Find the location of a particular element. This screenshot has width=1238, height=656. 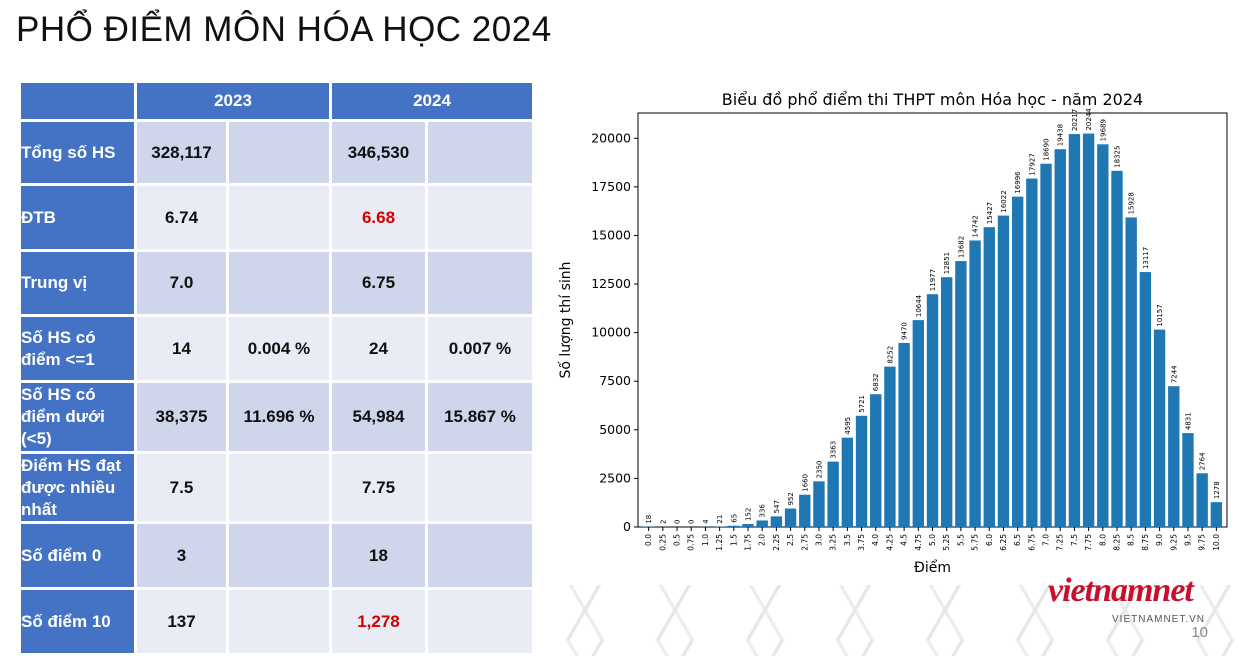

bar-value-label: 4831 is located at coordinates (1188, 421).